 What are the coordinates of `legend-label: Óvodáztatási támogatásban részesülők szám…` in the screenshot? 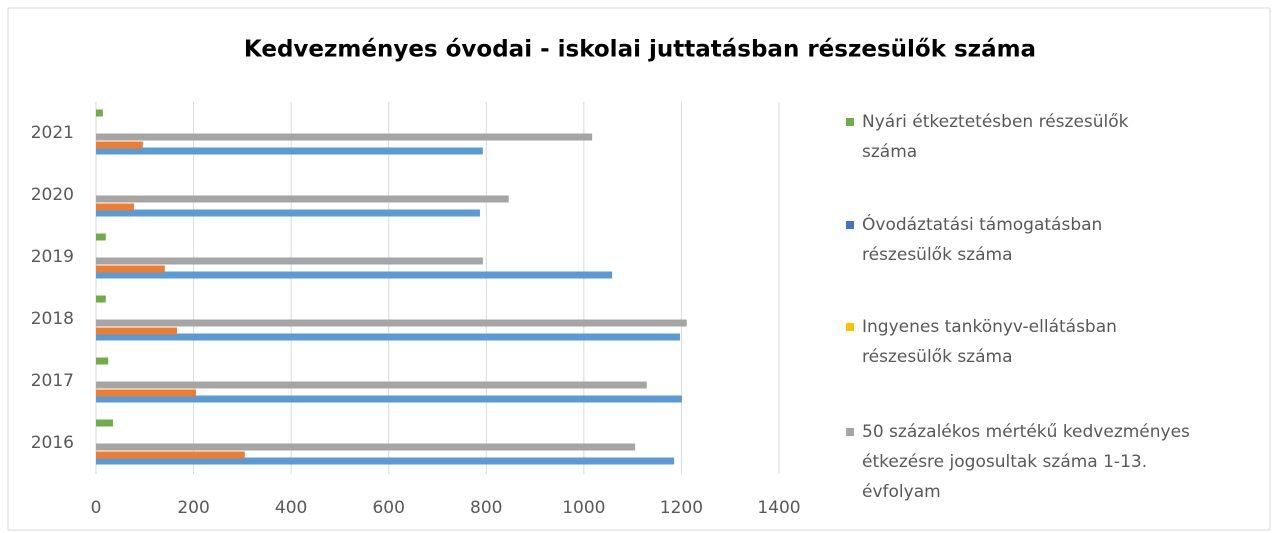 It's located at (982, 239).